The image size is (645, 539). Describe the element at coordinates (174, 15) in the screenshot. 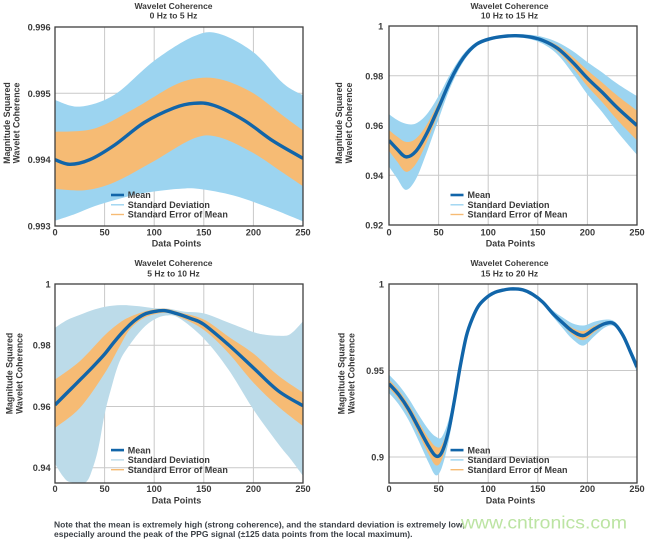

I see `svg-text: 0 Hz to 5 Hz` at that location.